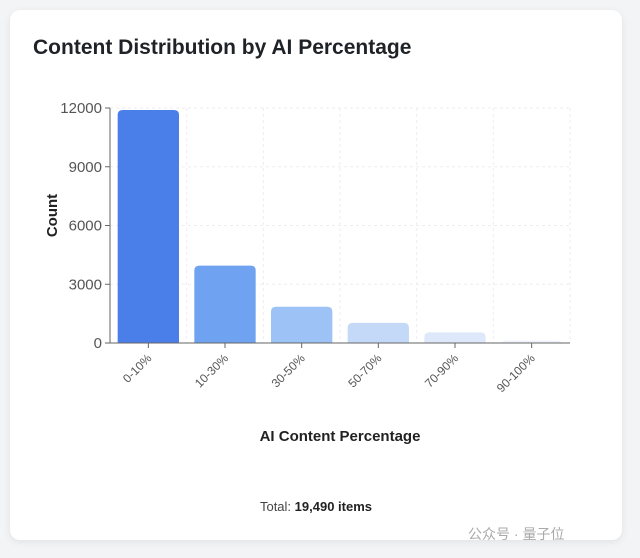 This screenshot has height=558, width=640. Describe the element at coordinates (364, 370) in the screenshot. I see `x-tick-label: 50-70%` at that location.